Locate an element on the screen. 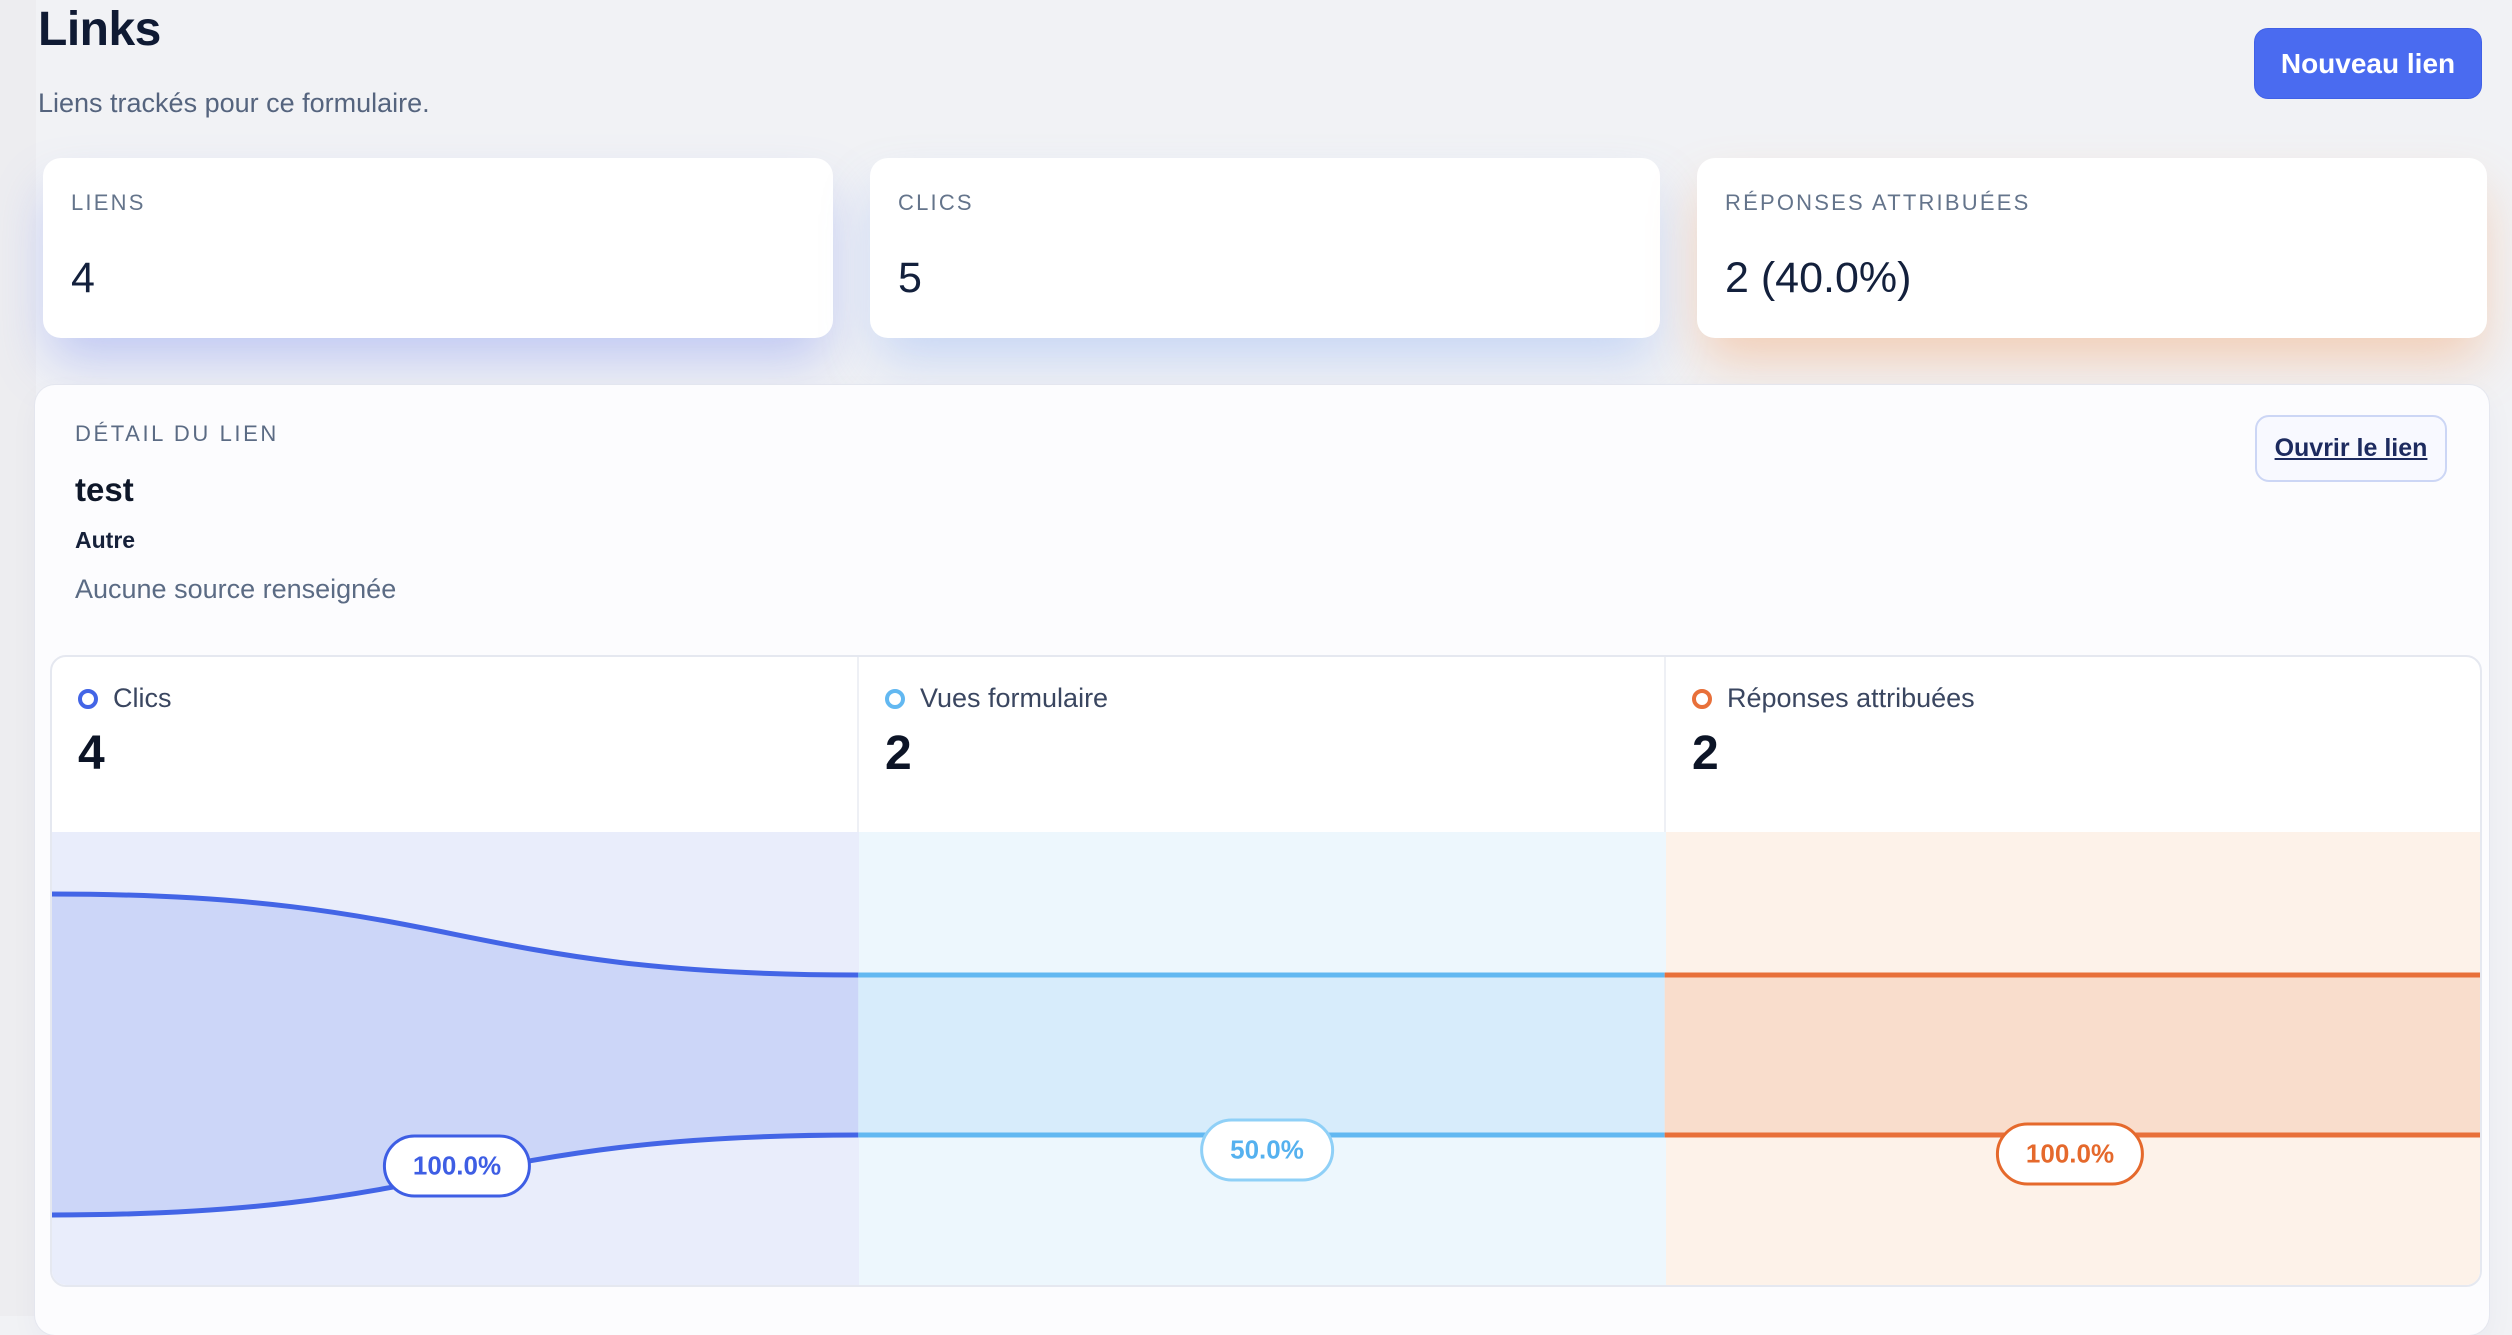 Image resolution: width=2512 pixels, height=1335 pixels. stage-value: 4 is located at coordinates (91, 753).